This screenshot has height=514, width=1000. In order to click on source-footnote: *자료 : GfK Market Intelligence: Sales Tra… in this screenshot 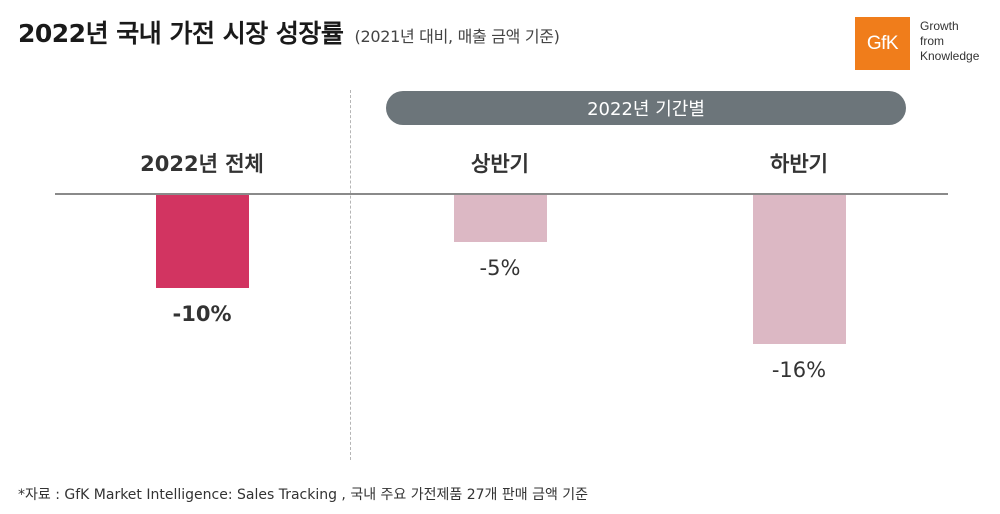, I will do `click(303, 495)`.